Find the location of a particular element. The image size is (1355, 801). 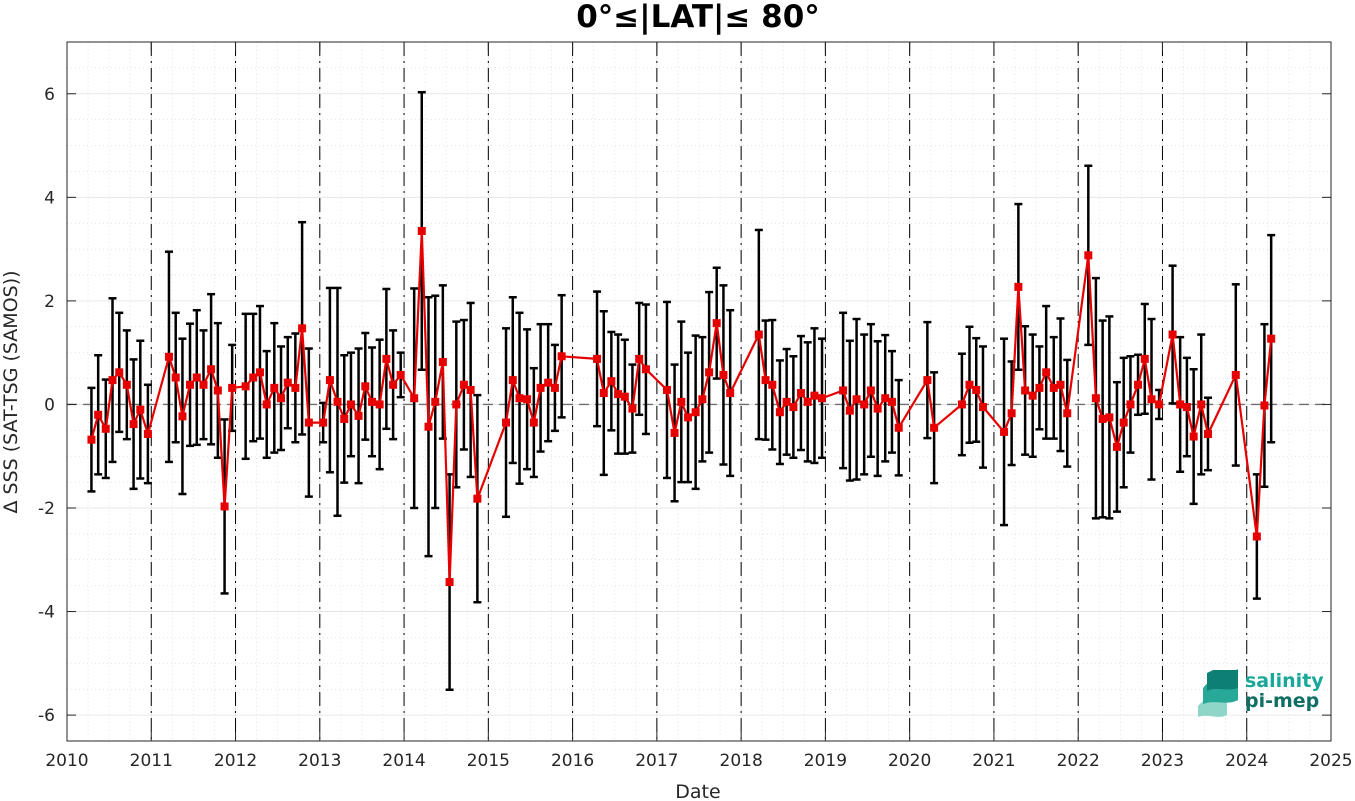

x-tick-label: 2020 is located at coordinates (909, 761).